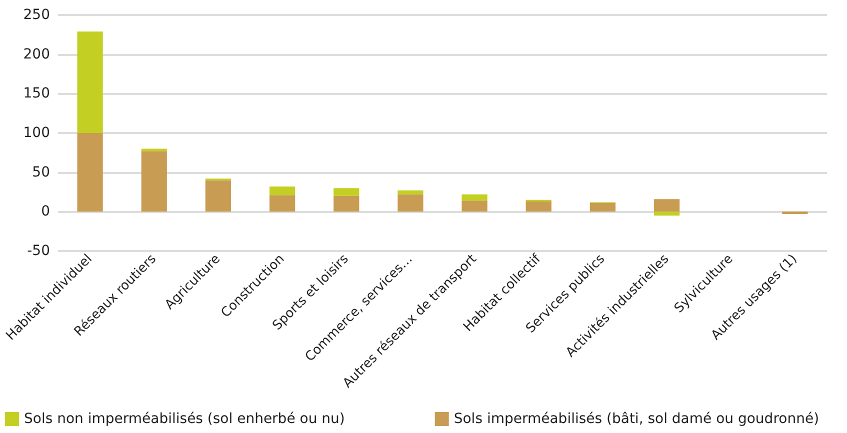 The height and width of the screenshot is (433, 847). Describe the element at coordinates (36, 133) in the screenshot. I see `y-tick-label: 100` at that location.